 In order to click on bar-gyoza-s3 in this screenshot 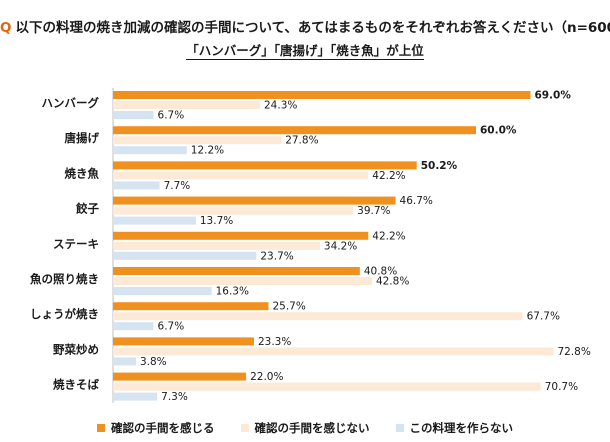, I will do `click(154, 220)`.